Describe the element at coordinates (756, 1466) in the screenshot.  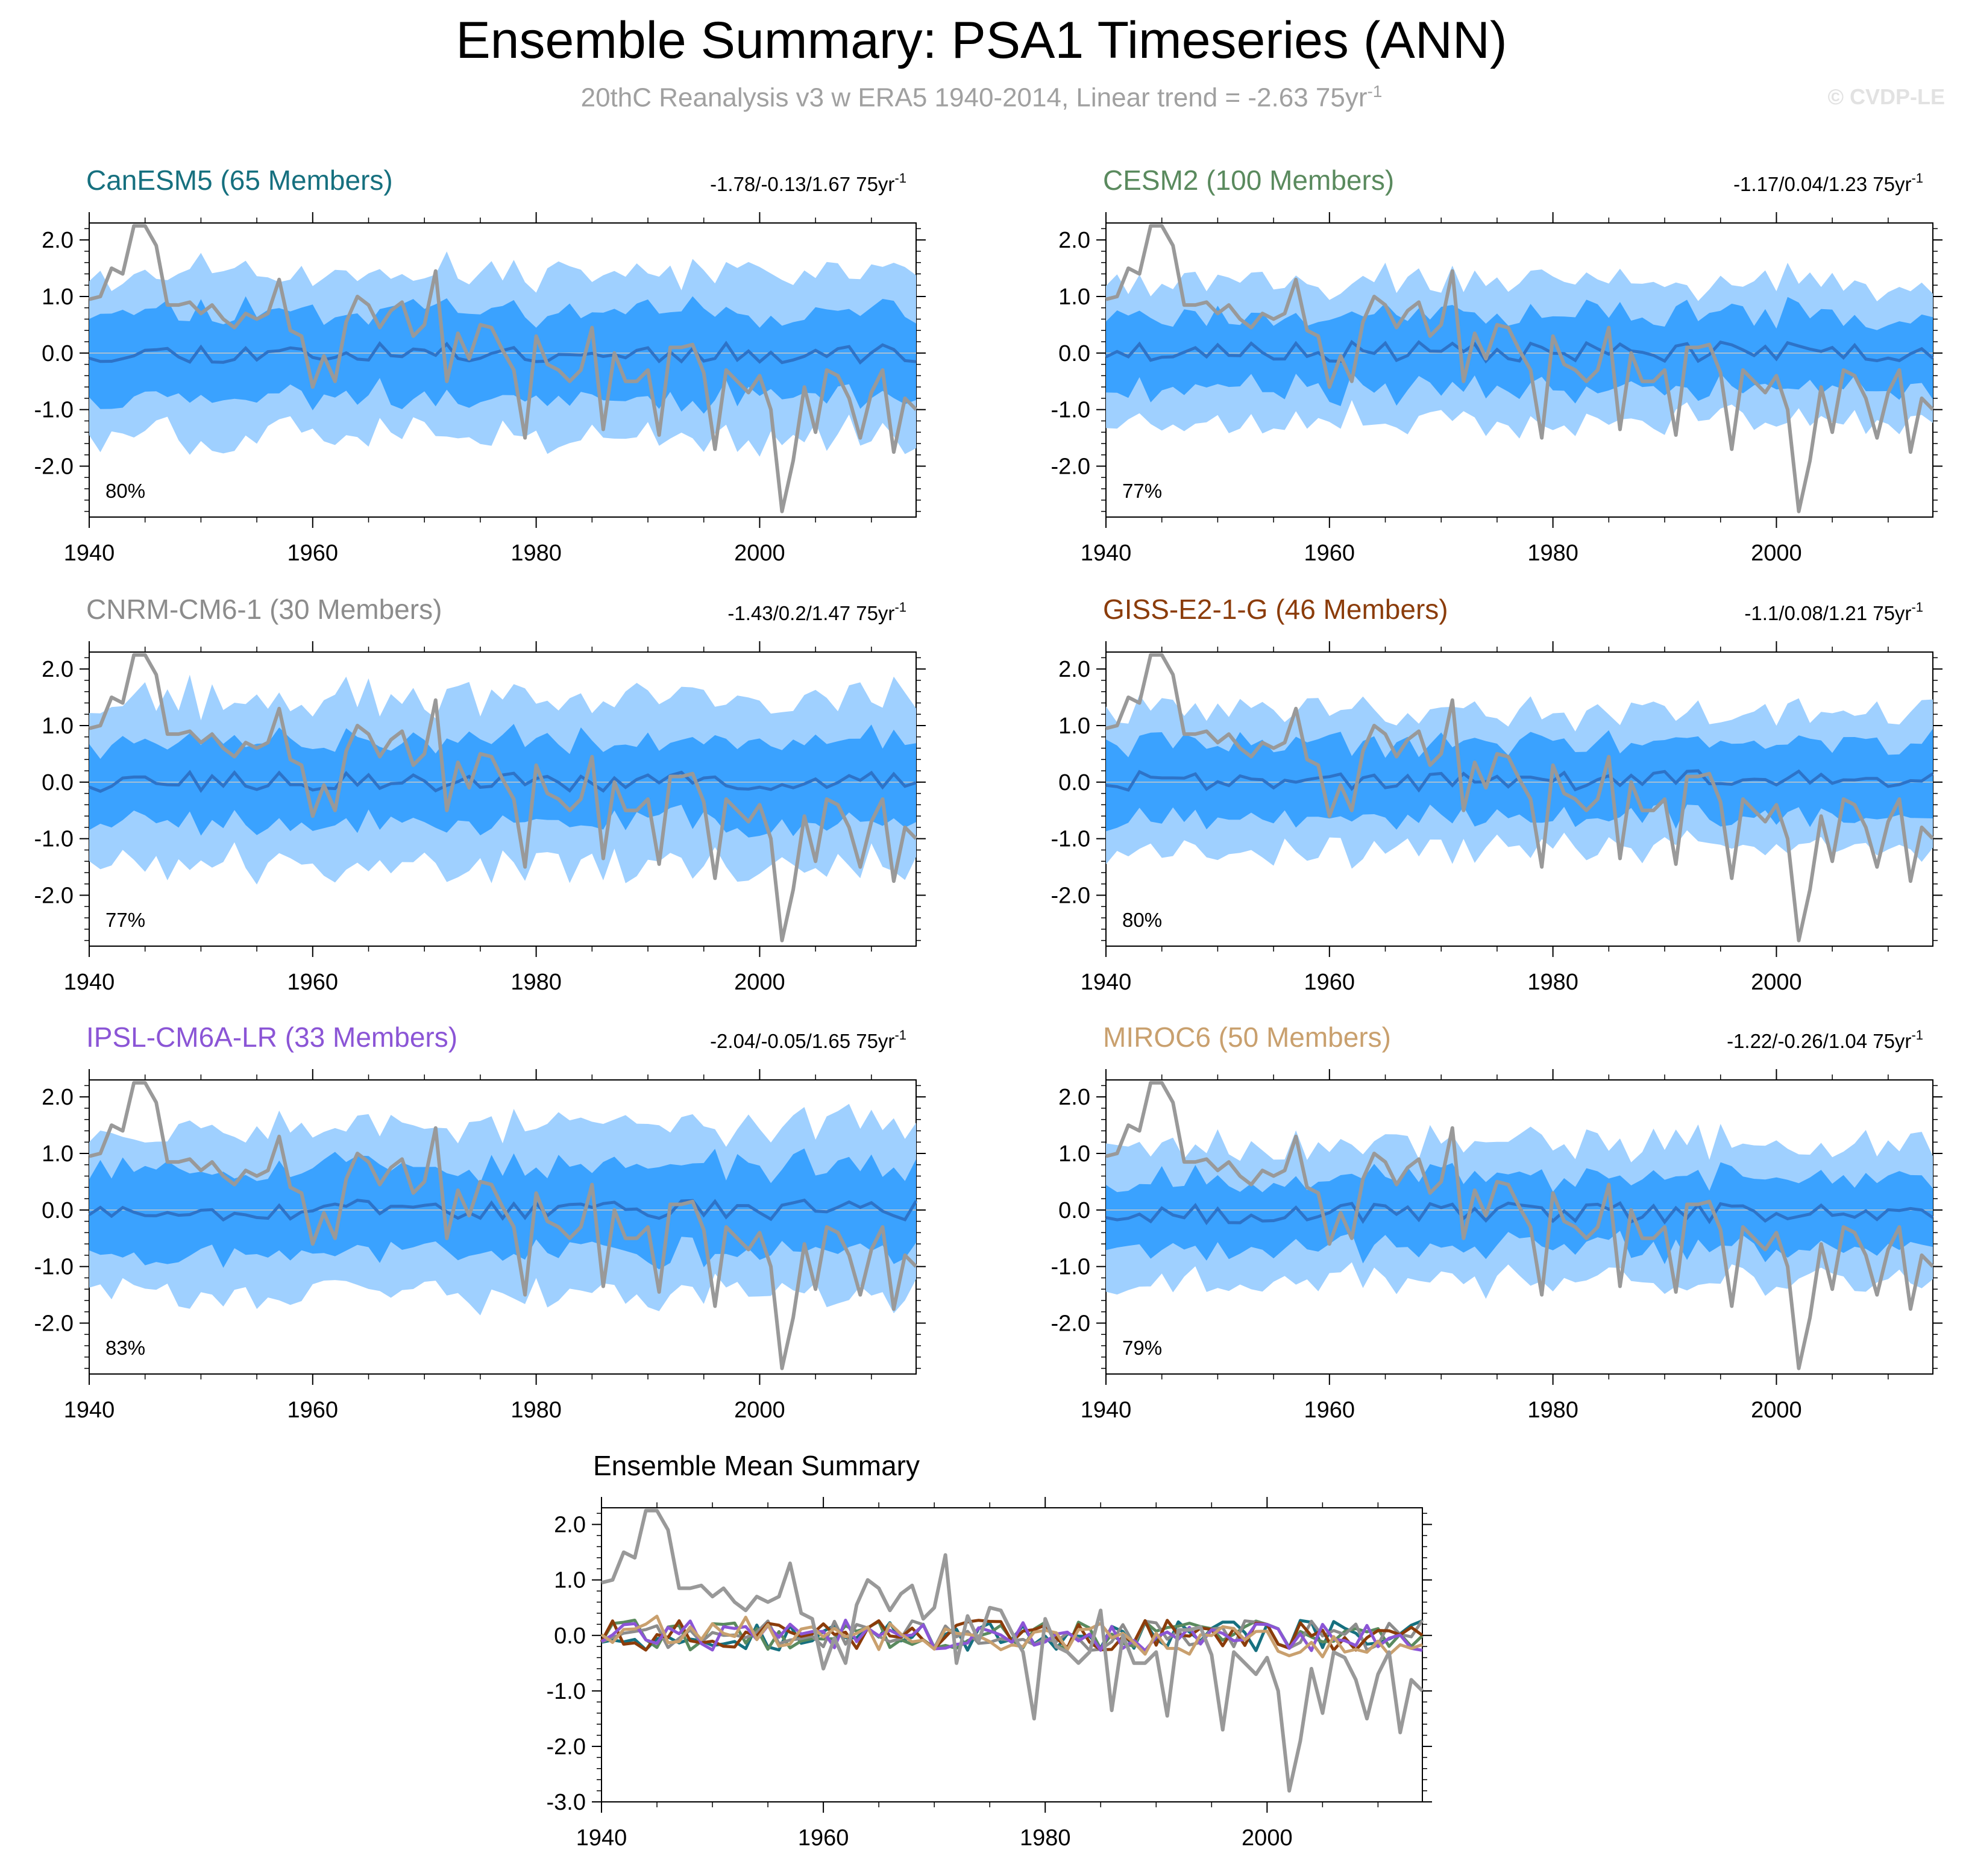
I see `ensemble-mean-title: Ensemble Mean Summary` at that location.